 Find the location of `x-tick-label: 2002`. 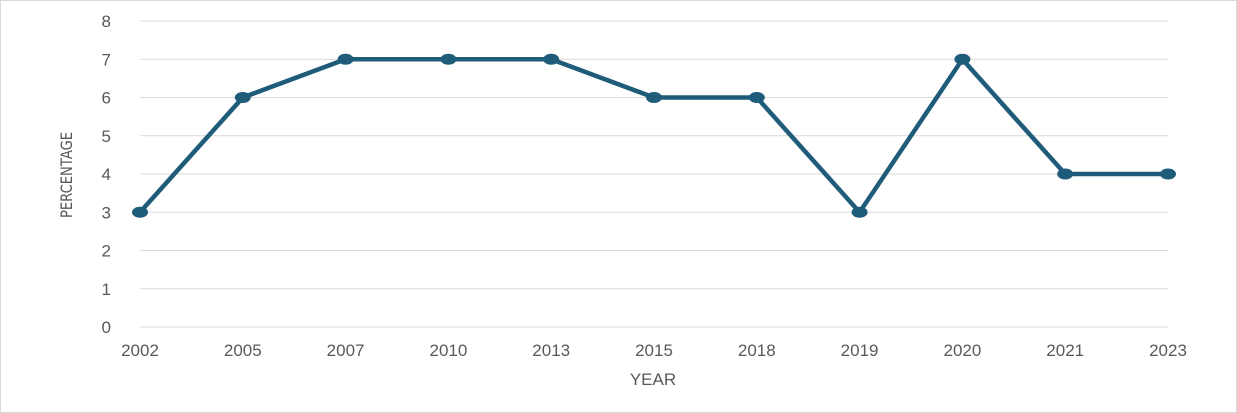

x-tick-label: 2002 is located at coordinates (140, 350).